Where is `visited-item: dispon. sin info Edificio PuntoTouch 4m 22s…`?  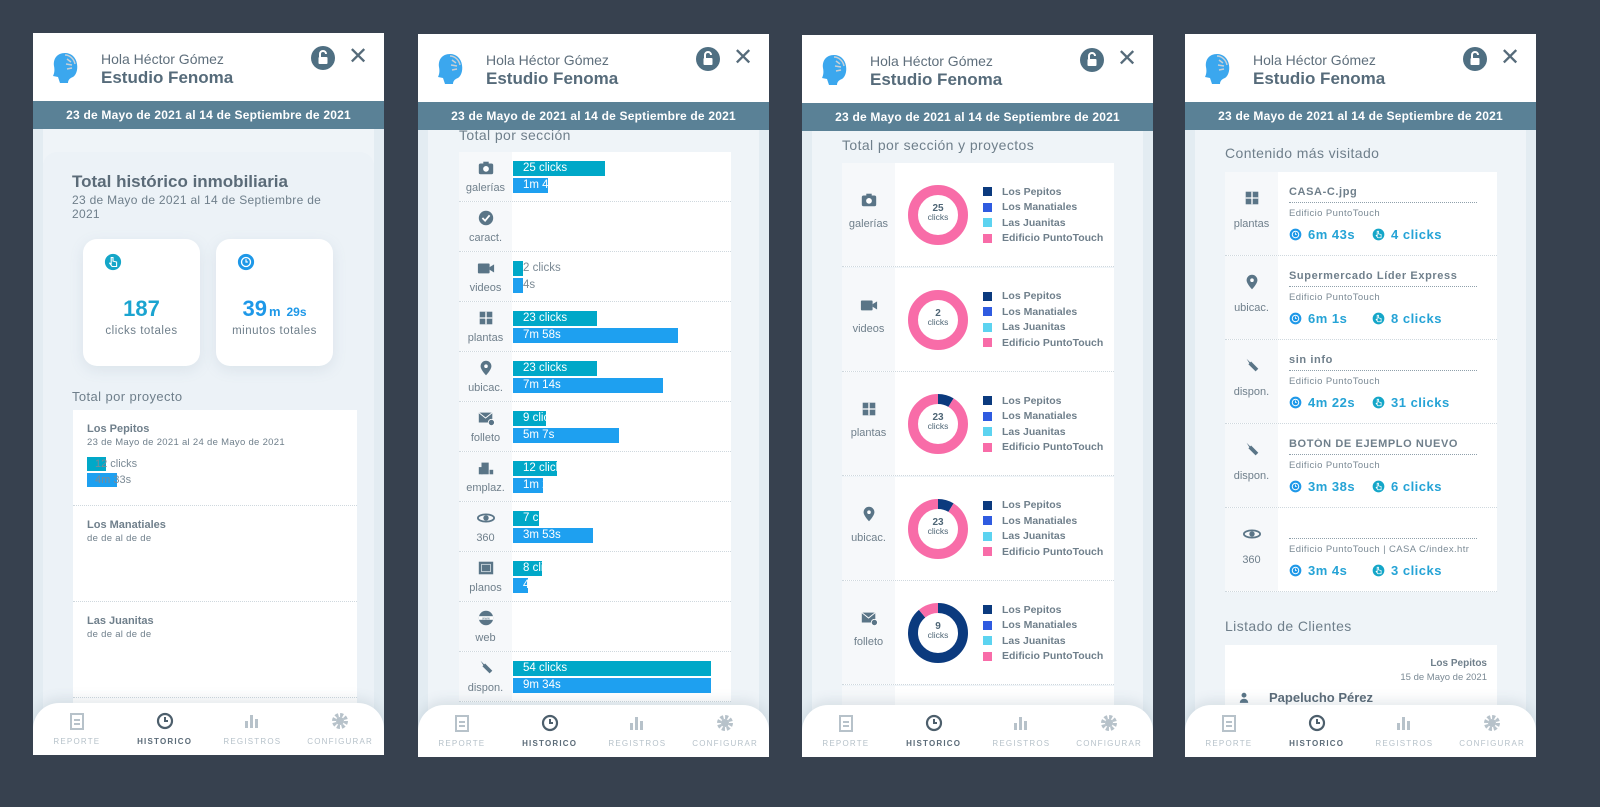 visited-item: dispon. sin info Edificio PuntoTouch 4m 22s… is located at coordinates (1361, 382).